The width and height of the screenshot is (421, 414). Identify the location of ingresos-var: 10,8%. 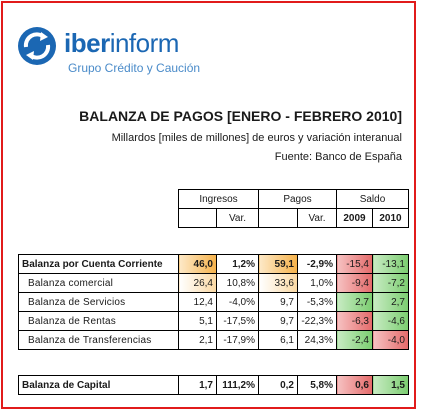
(237, 283).